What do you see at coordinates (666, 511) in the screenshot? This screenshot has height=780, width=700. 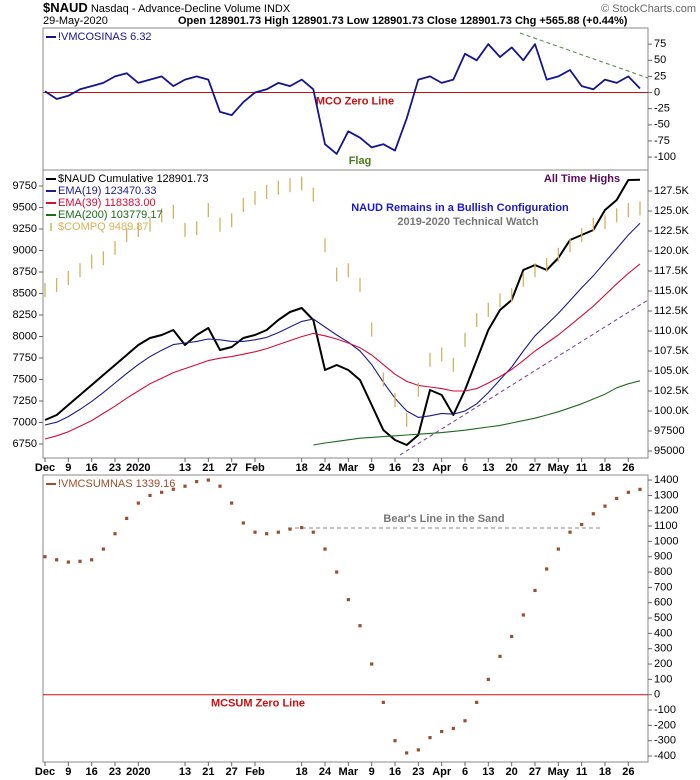 I see `y-tick-label: 1200` at bounding box center [666, 511].